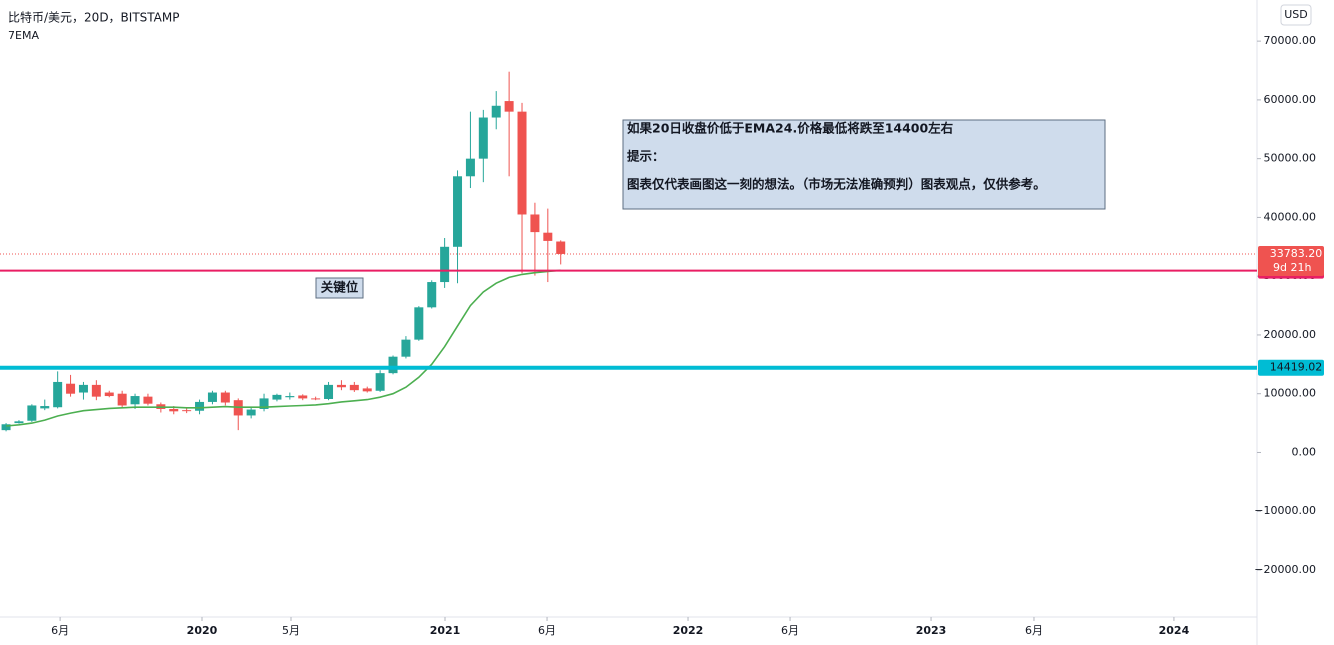  What do you see at coordinates (836, 184) in the screenshot?
I see `annotation-text: 图表仅代表画图这一刻的想法。（市场无法准确预判）图表观点，仅供参考。` at bounding box center [836, 184].